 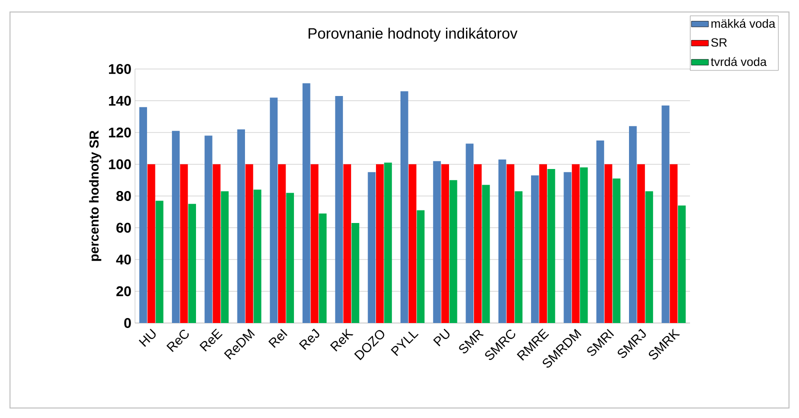 What do you see at coordinates (119, 69) in the screenshot?
I see `y-tick-label: 160` at bounding box center [119, 69].